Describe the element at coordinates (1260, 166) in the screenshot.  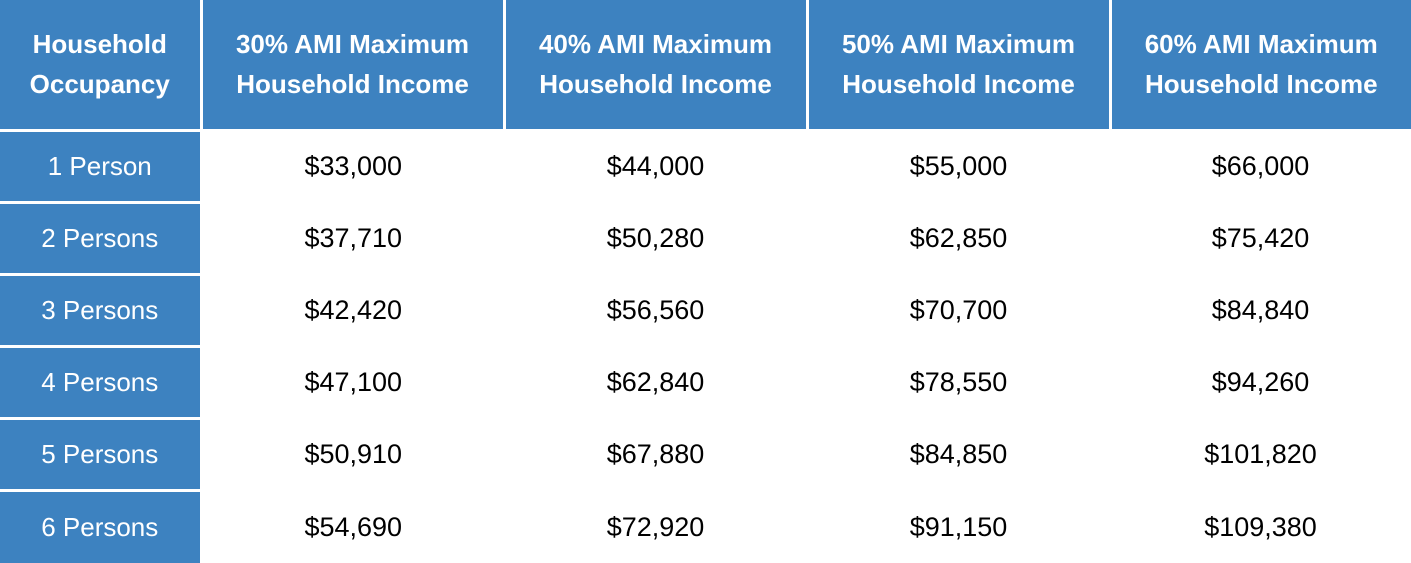
I see `cell-60-ami: $66,000` at that location.